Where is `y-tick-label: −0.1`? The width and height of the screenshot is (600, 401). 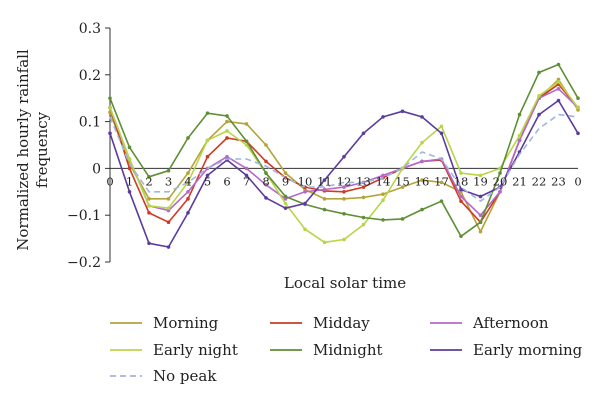 y-tick-label: −0.1 is located at coordinates (84, 216).